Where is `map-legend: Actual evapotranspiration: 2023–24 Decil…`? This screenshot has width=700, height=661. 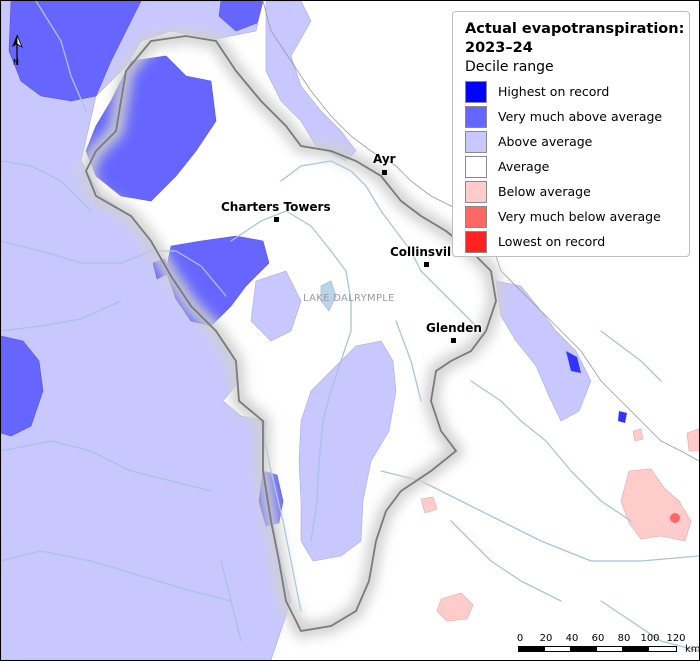
map-legend: Actual evapotranspiration: 2023–24 Decil… is located at coordinates (571, 134).